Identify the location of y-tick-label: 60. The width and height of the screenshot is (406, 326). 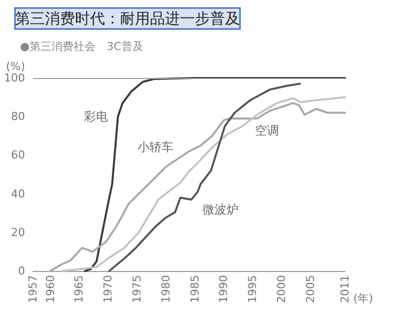
(18, 155).